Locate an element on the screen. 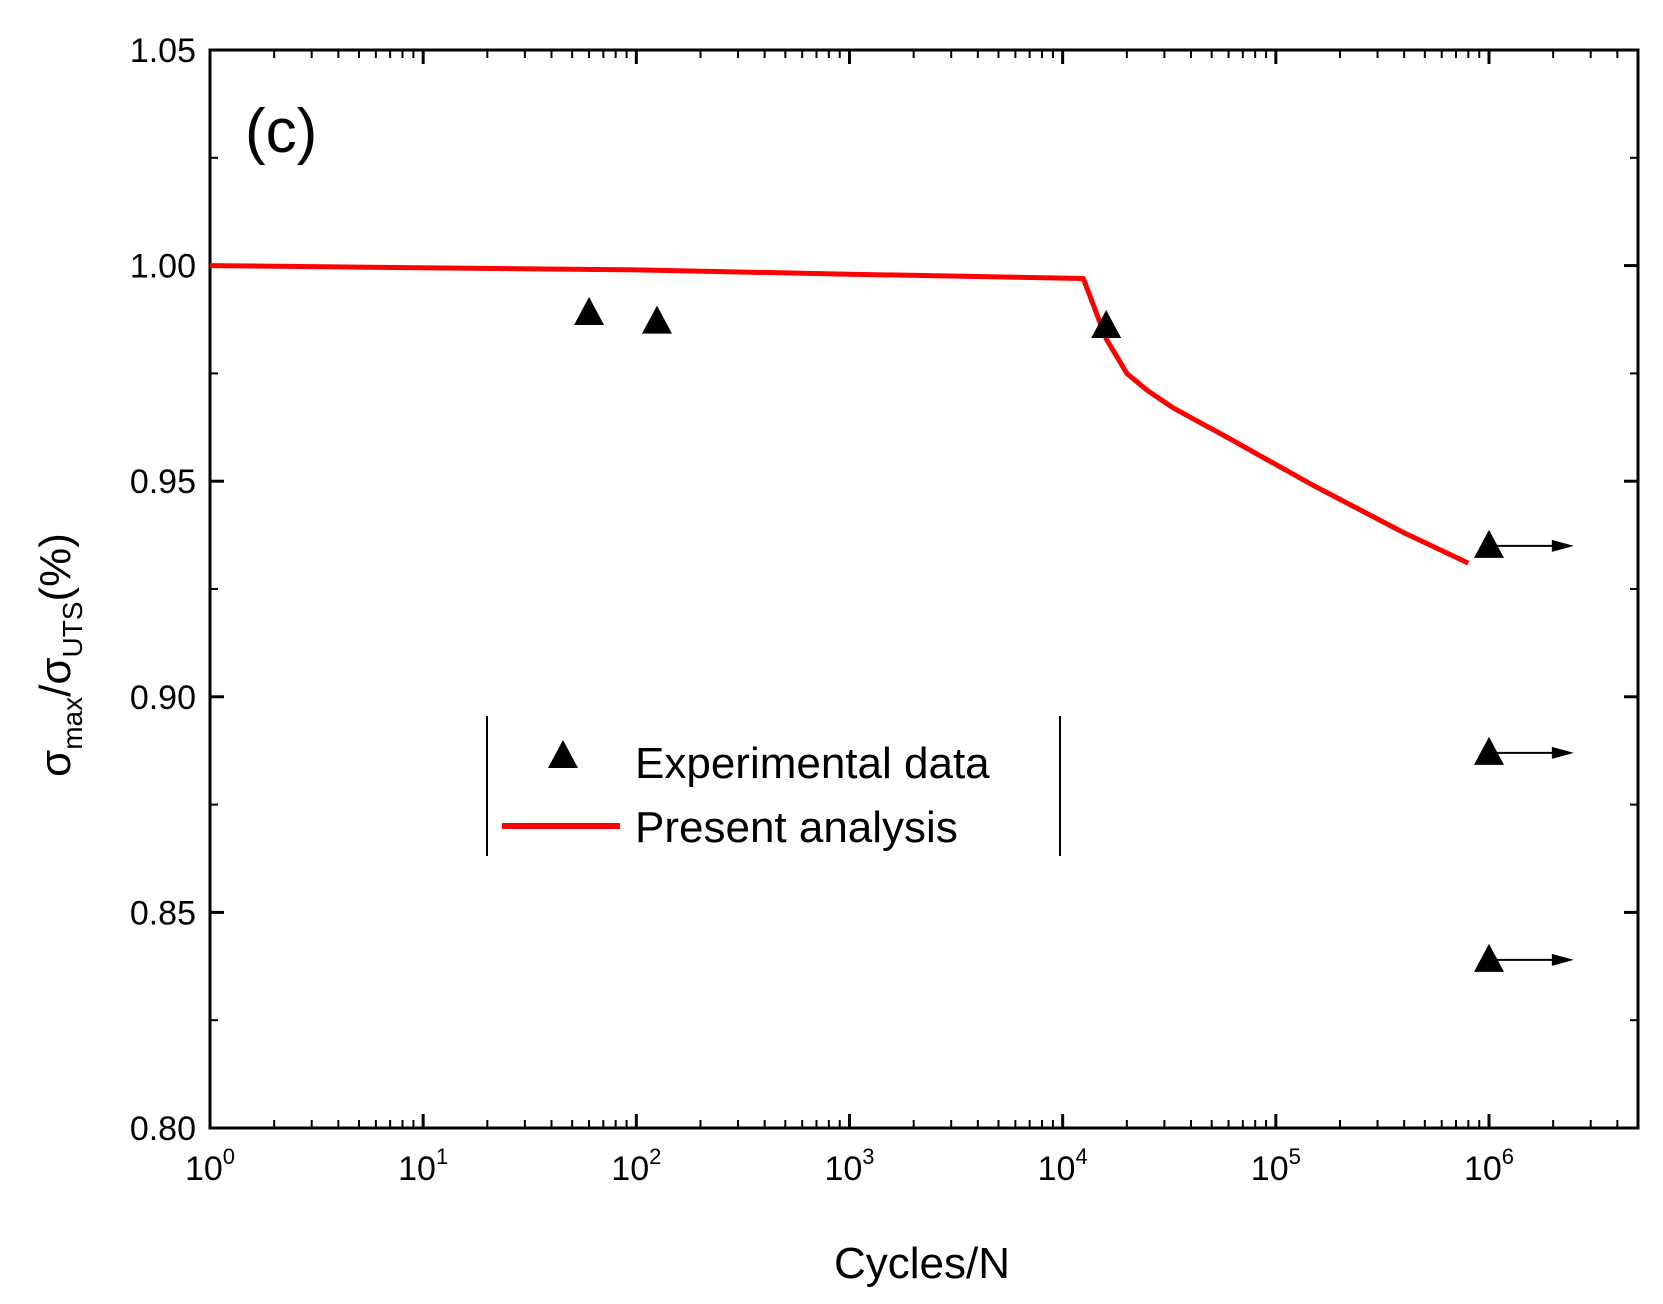  x-tick-exponent: 3 is located at coordinates (868, 1156).